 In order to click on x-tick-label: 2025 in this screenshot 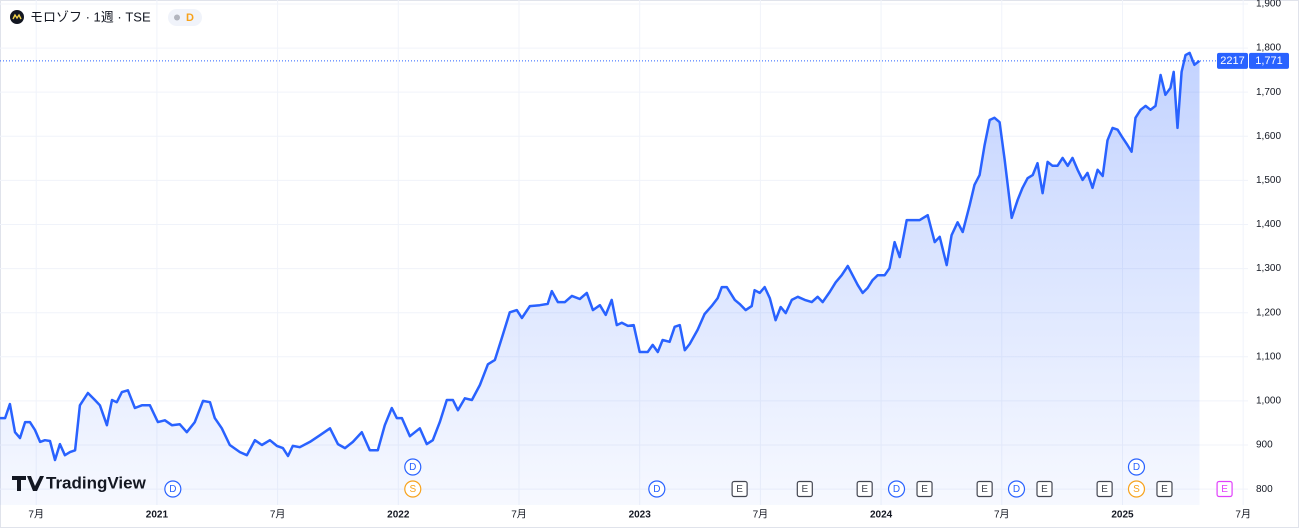, I will do `click(1122, 515)`.